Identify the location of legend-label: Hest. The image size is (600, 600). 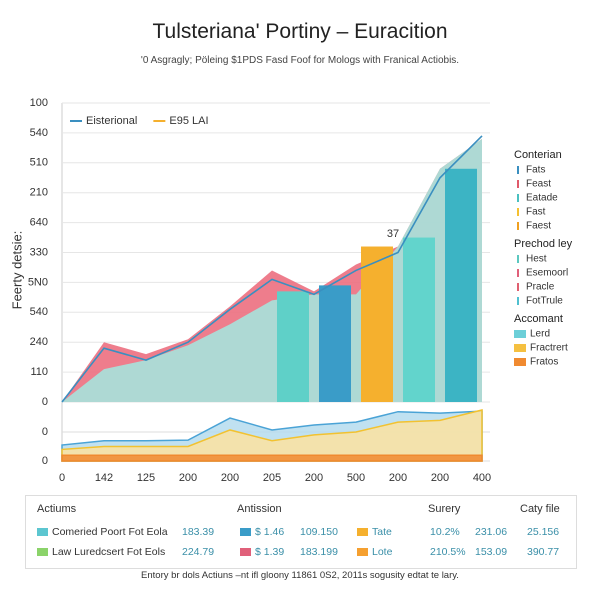
(536, 259).